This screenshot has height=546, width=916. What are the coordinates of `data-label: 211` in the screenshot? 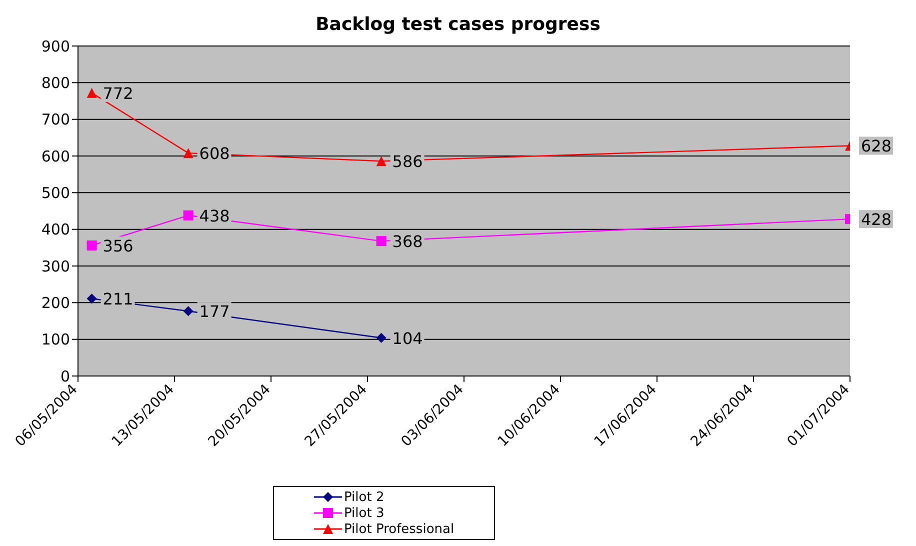 It's located at (118, 299).